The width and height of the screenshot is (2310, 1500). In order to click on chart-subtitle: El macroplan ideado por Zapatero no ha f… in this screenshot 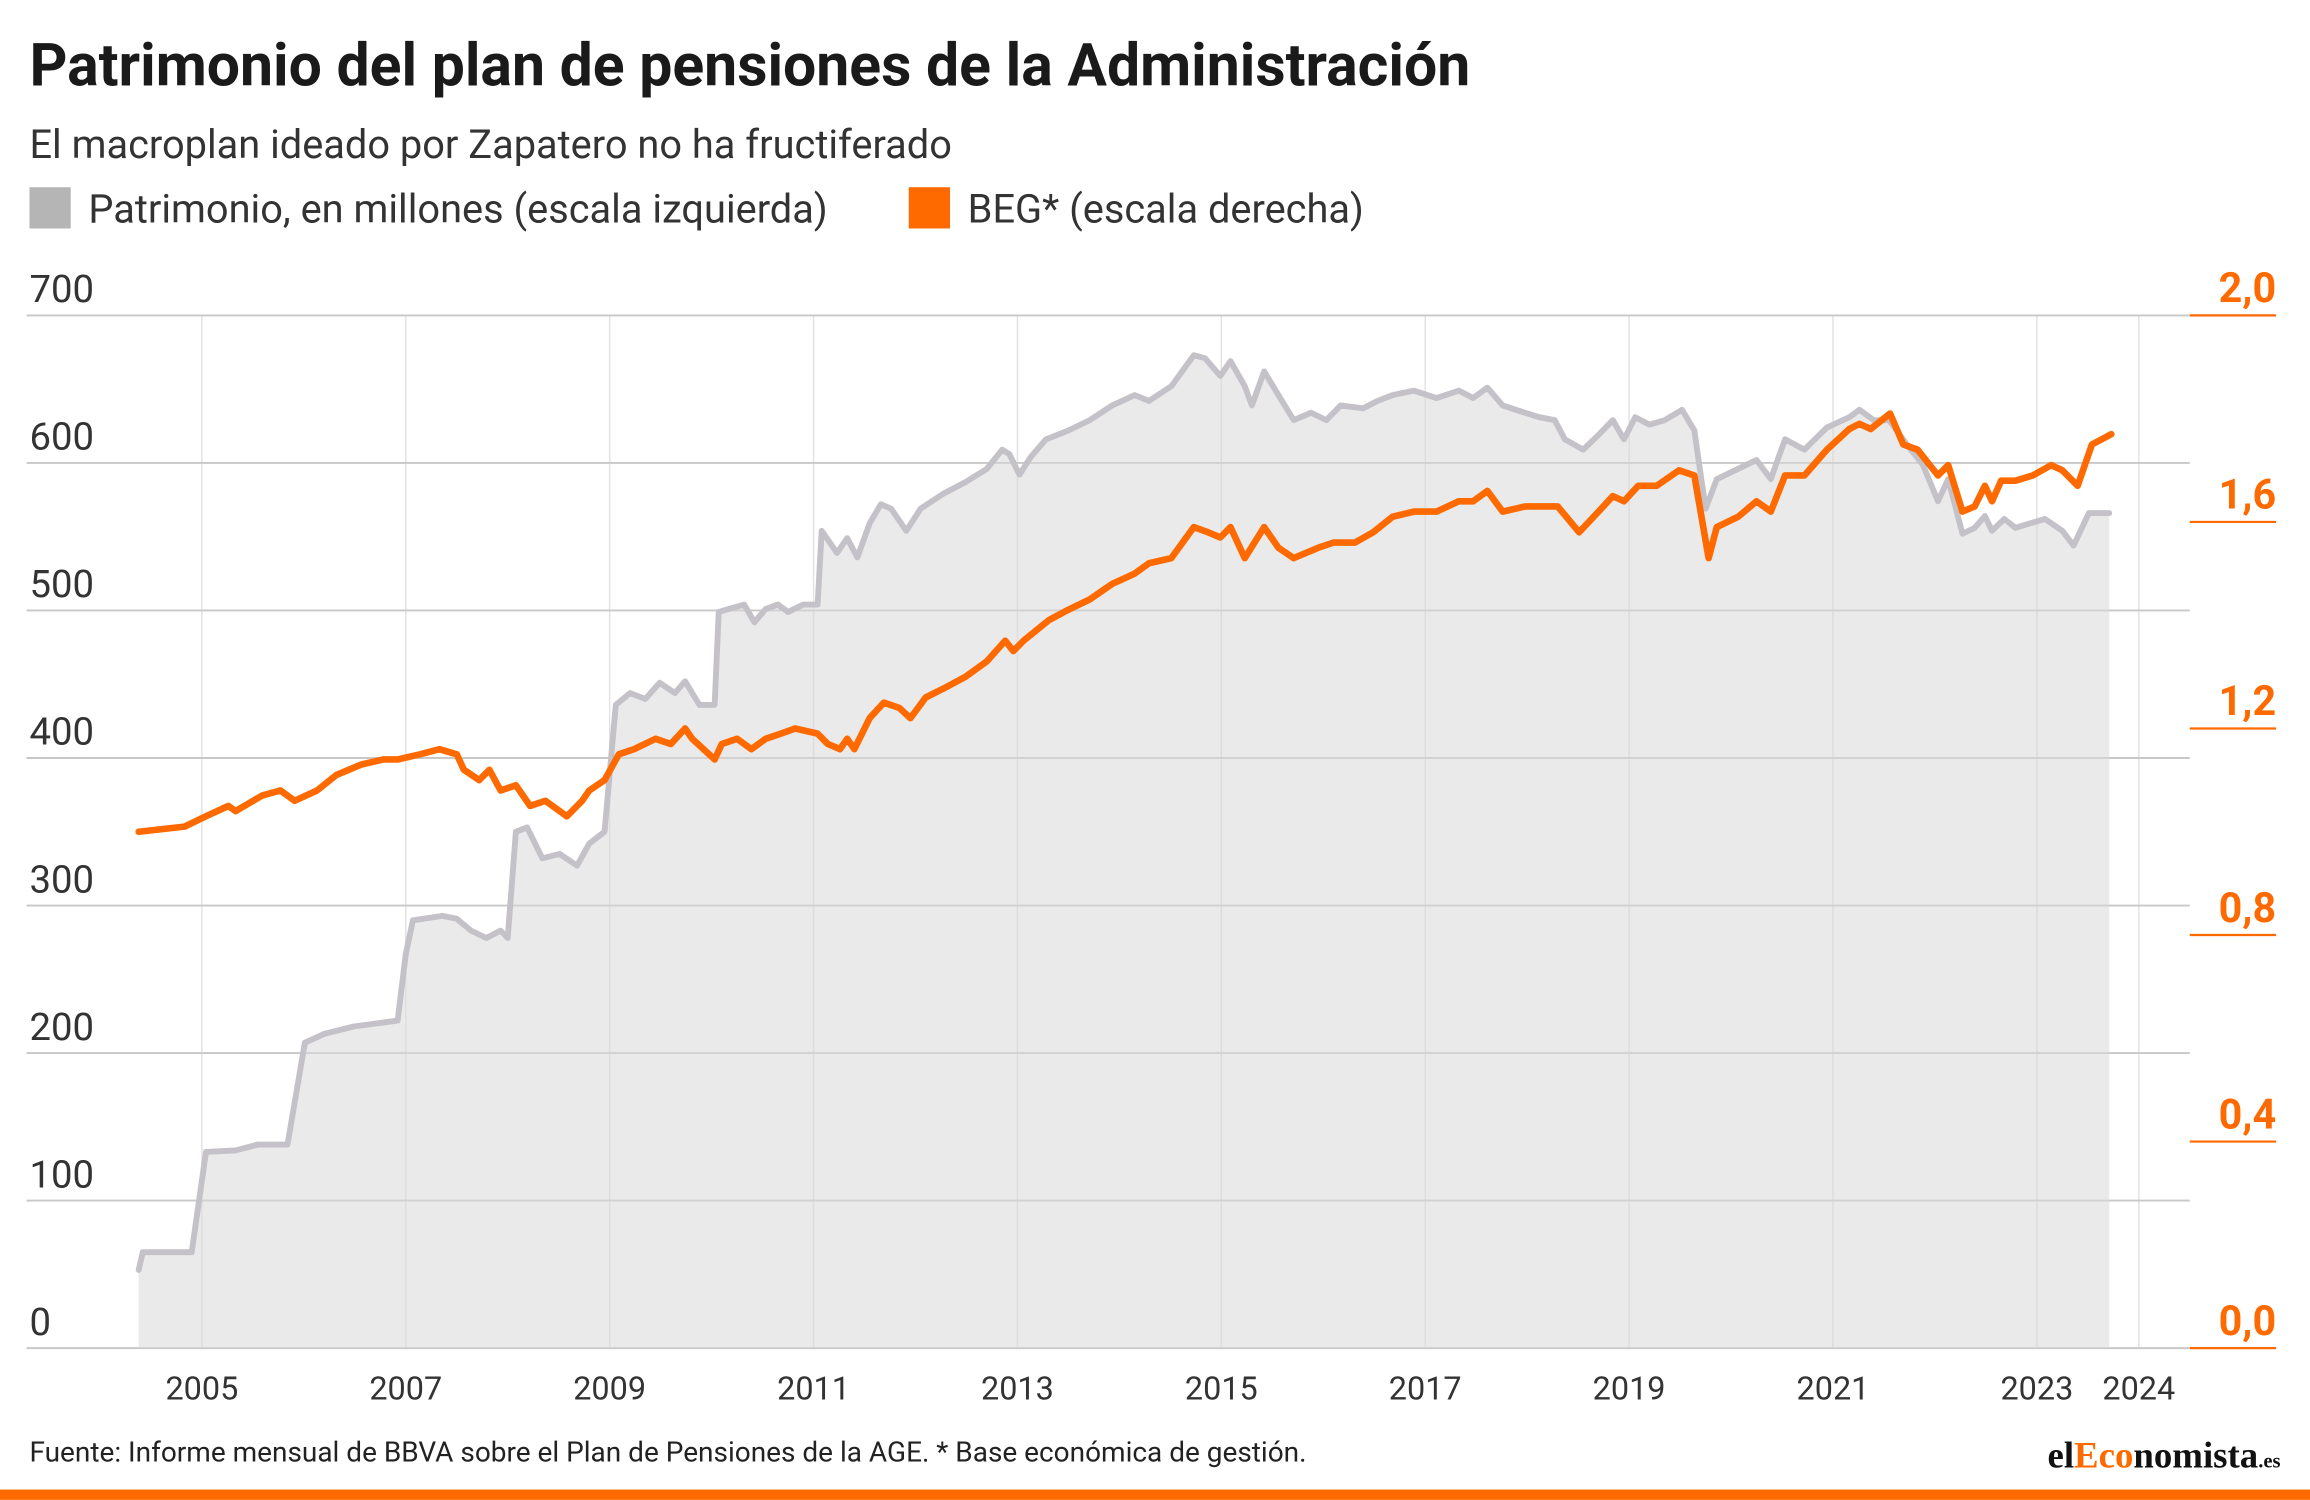, I will do `click(490, 144)`.